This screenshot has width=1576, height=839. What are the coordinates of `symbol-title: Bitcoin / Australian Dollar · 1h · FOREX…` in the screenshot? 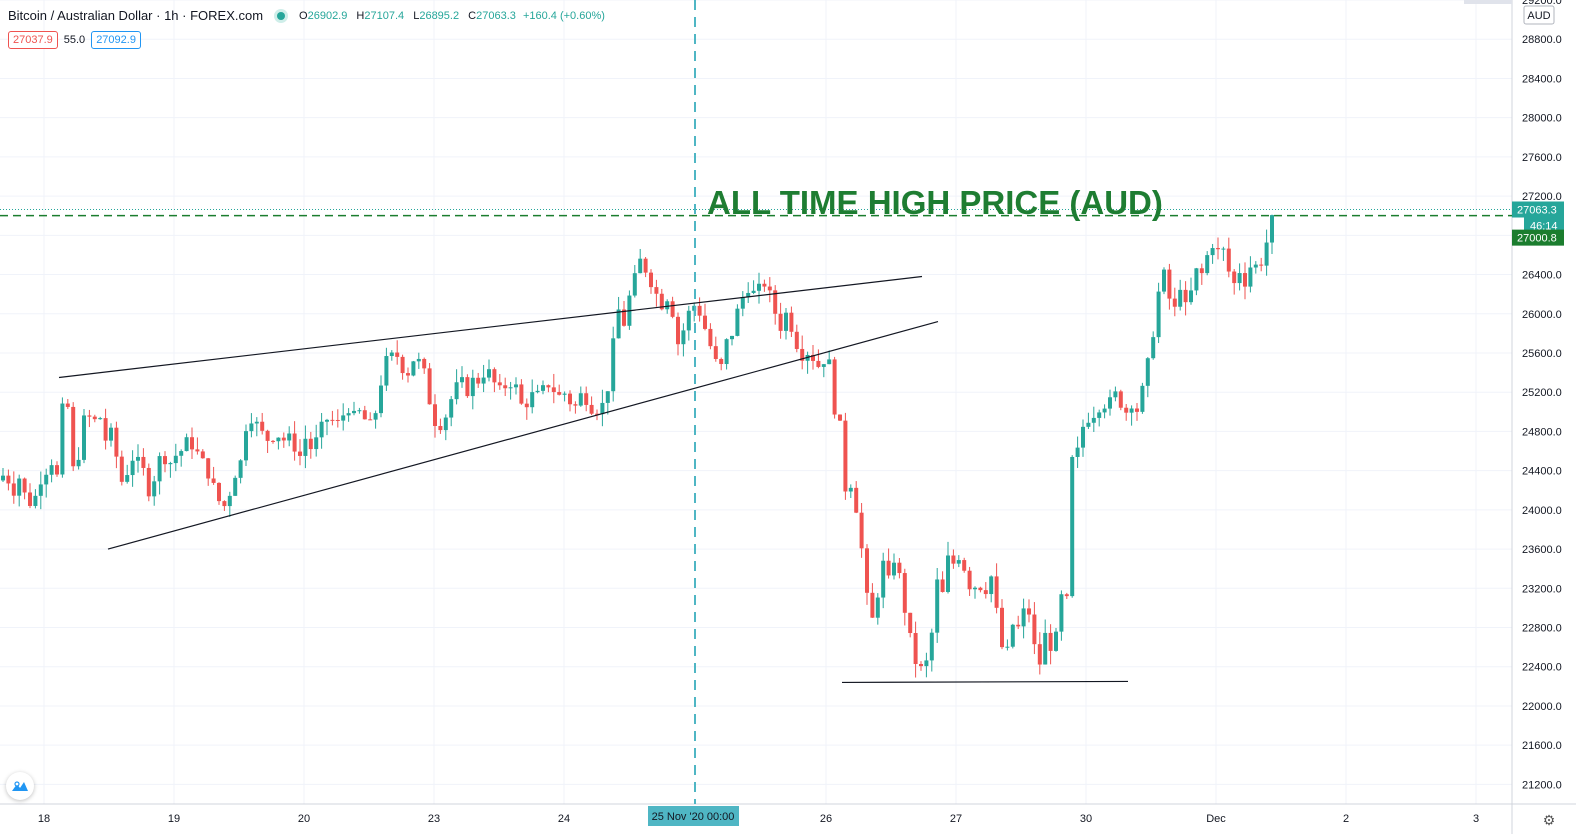 It's located at (136, 15).